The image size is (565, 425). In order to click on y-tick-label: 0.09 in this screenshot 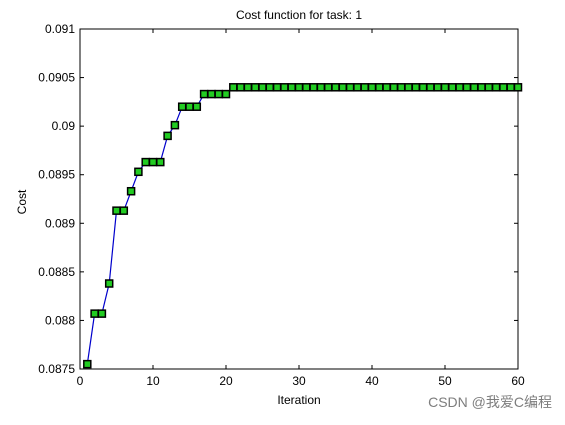, I will do `click(64, 126)`.